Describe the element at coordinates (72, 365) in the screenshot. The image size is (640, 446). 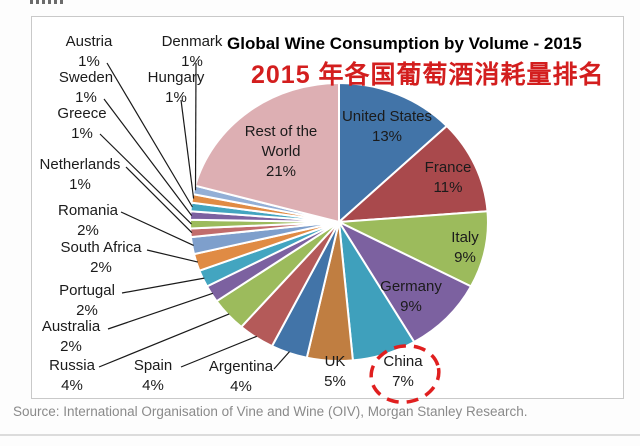
I see `slice-label-name: Russia` at that location.